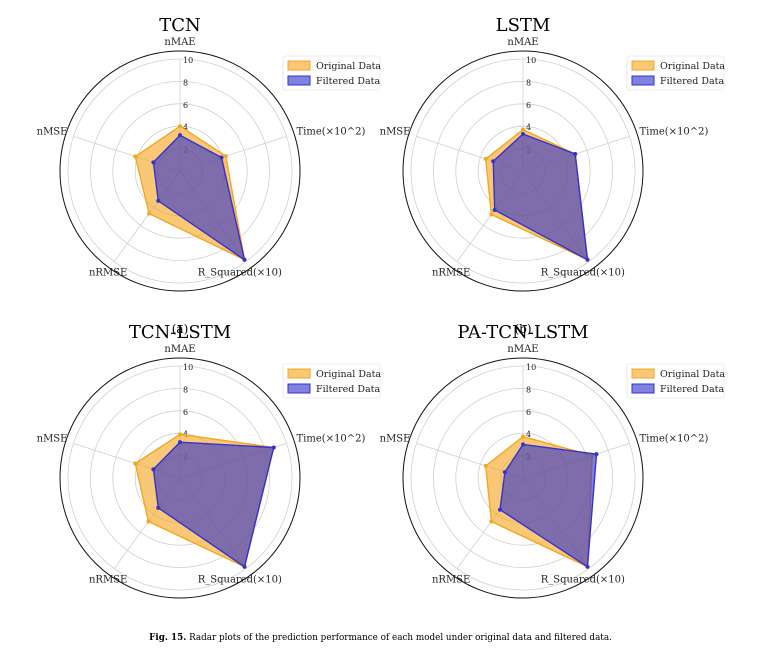  What do you see at coordinates (522, 329) in the screenshot?
I see `subfigure-label: (b)` at bounding box center [522, 329].